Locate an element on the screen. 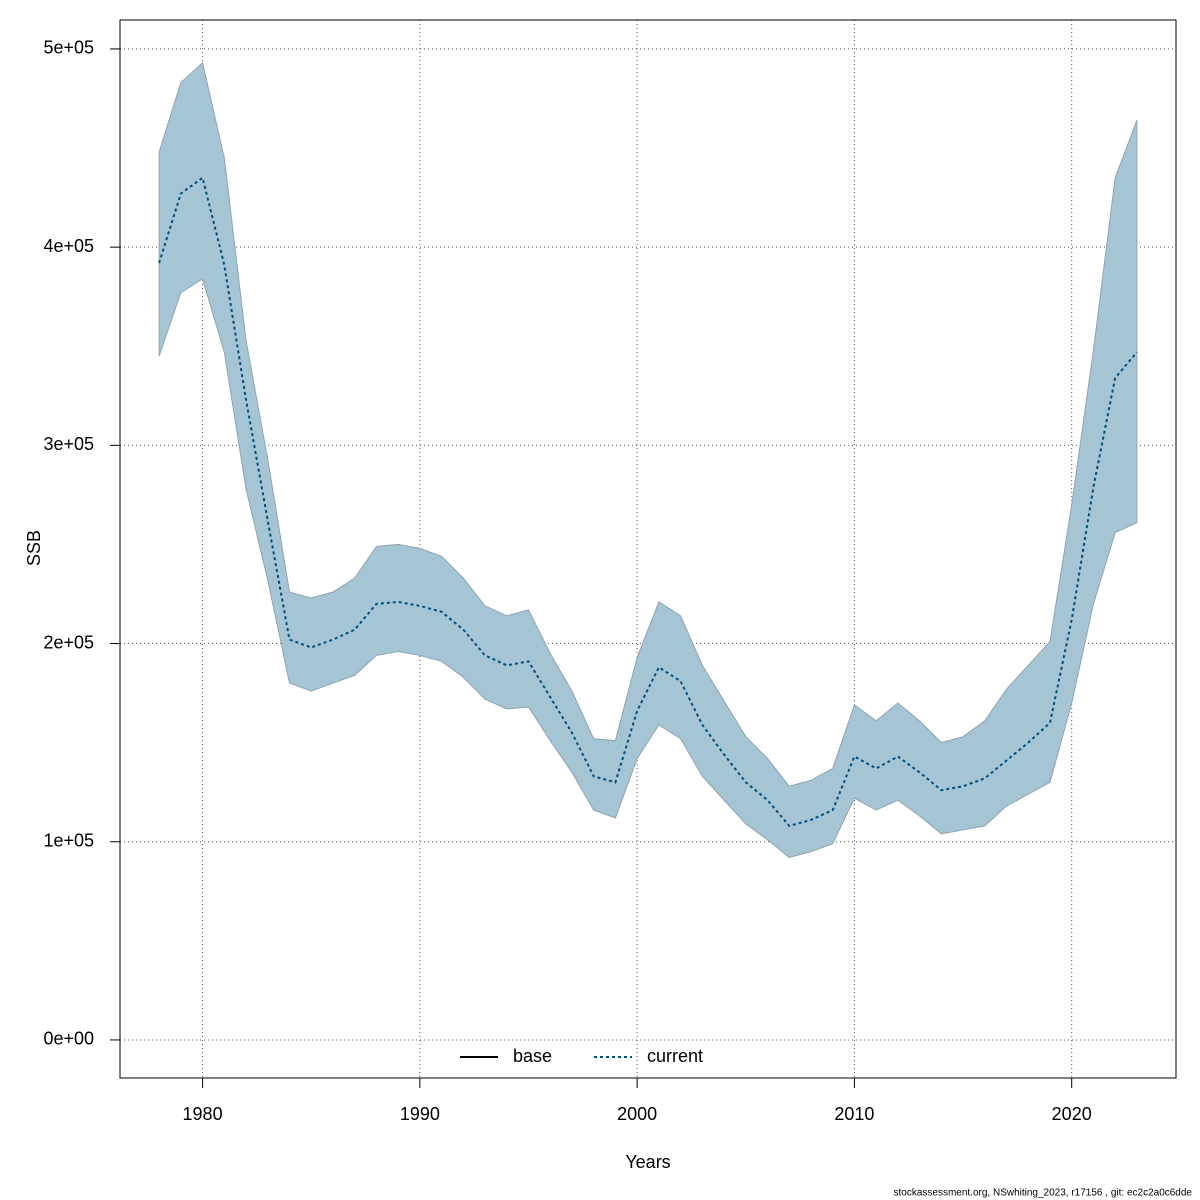 The width and height of the screenshot is (1200, 1200). x-tick-label: 2010 is located at coordinates (854, 1114).